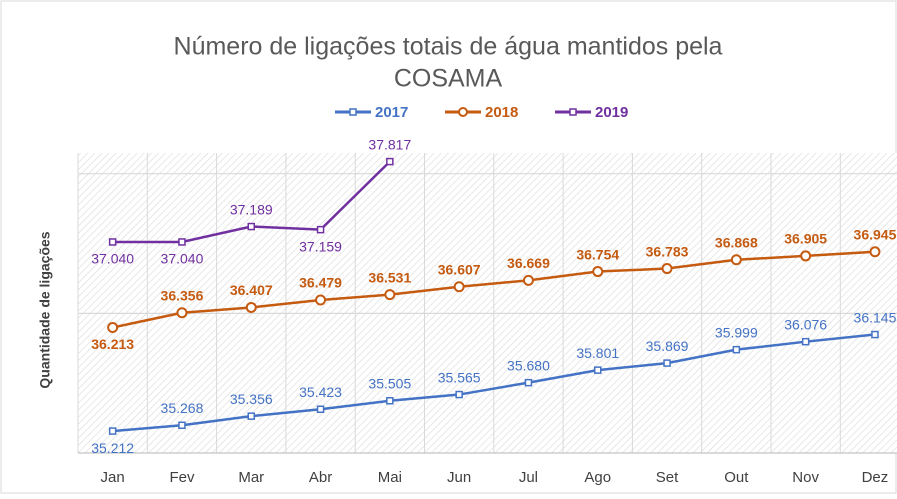 The image size is (897, 499). Describe the element at coordinates (736, 242) in the screenshot. I see `data-label: 36.868` at that location.